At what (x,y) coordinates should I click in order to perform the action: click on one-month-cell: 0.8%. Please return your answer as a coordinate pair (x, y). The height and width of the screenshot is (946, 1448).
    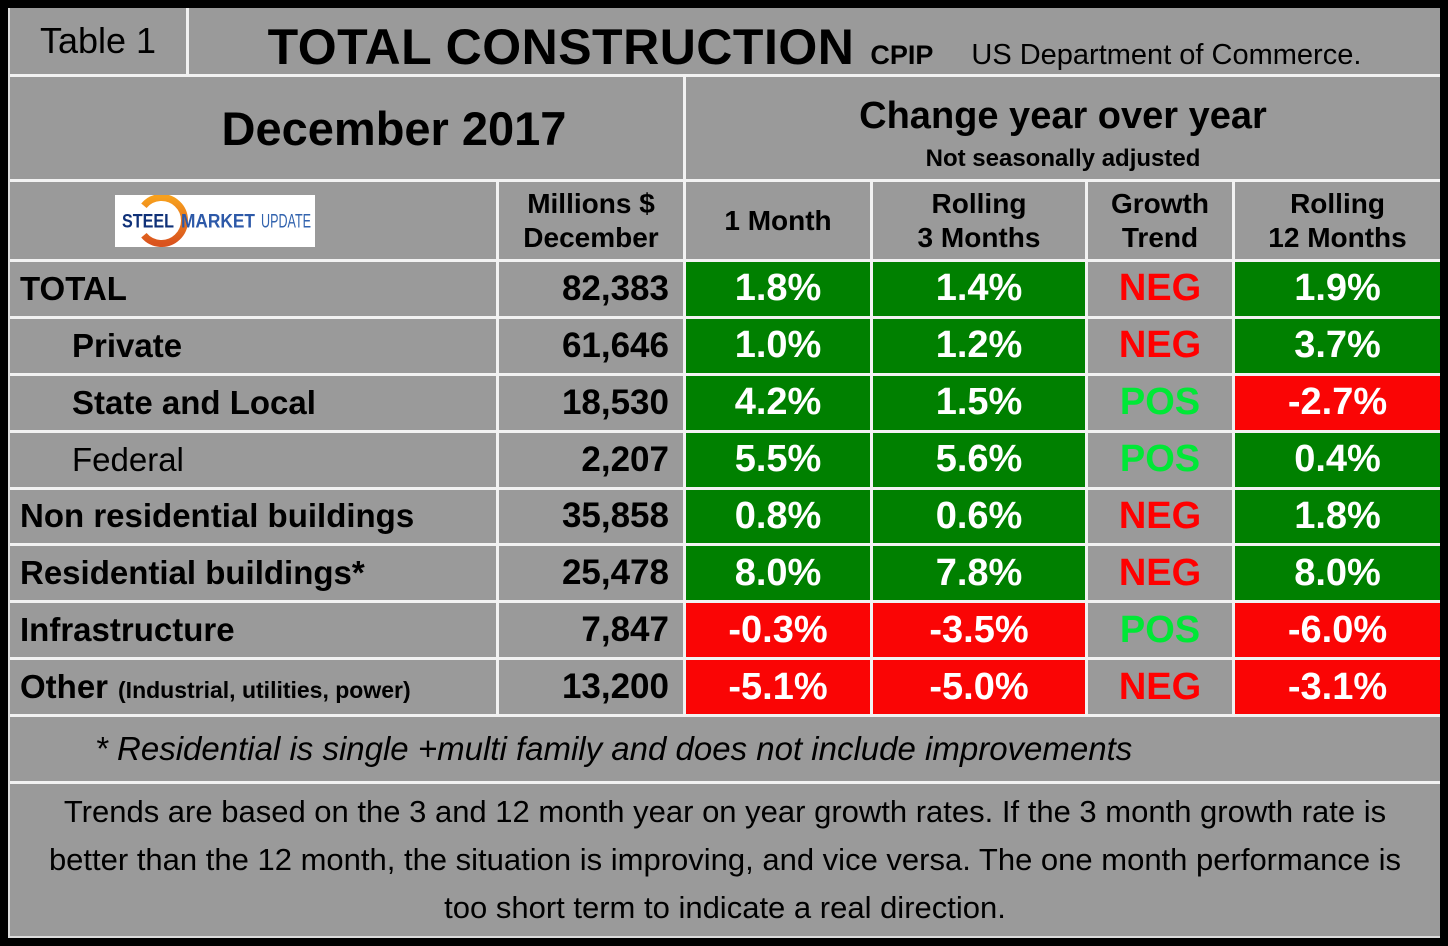
    Looking at the image, I should click on (778, 516).